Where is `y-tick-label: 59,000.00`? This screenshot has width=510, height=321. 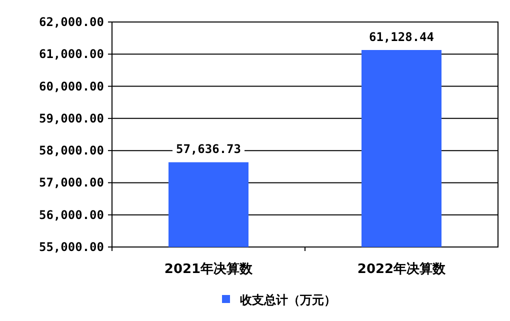
y-tick-label: 59,000.00 is located at coordinates (71, 118).